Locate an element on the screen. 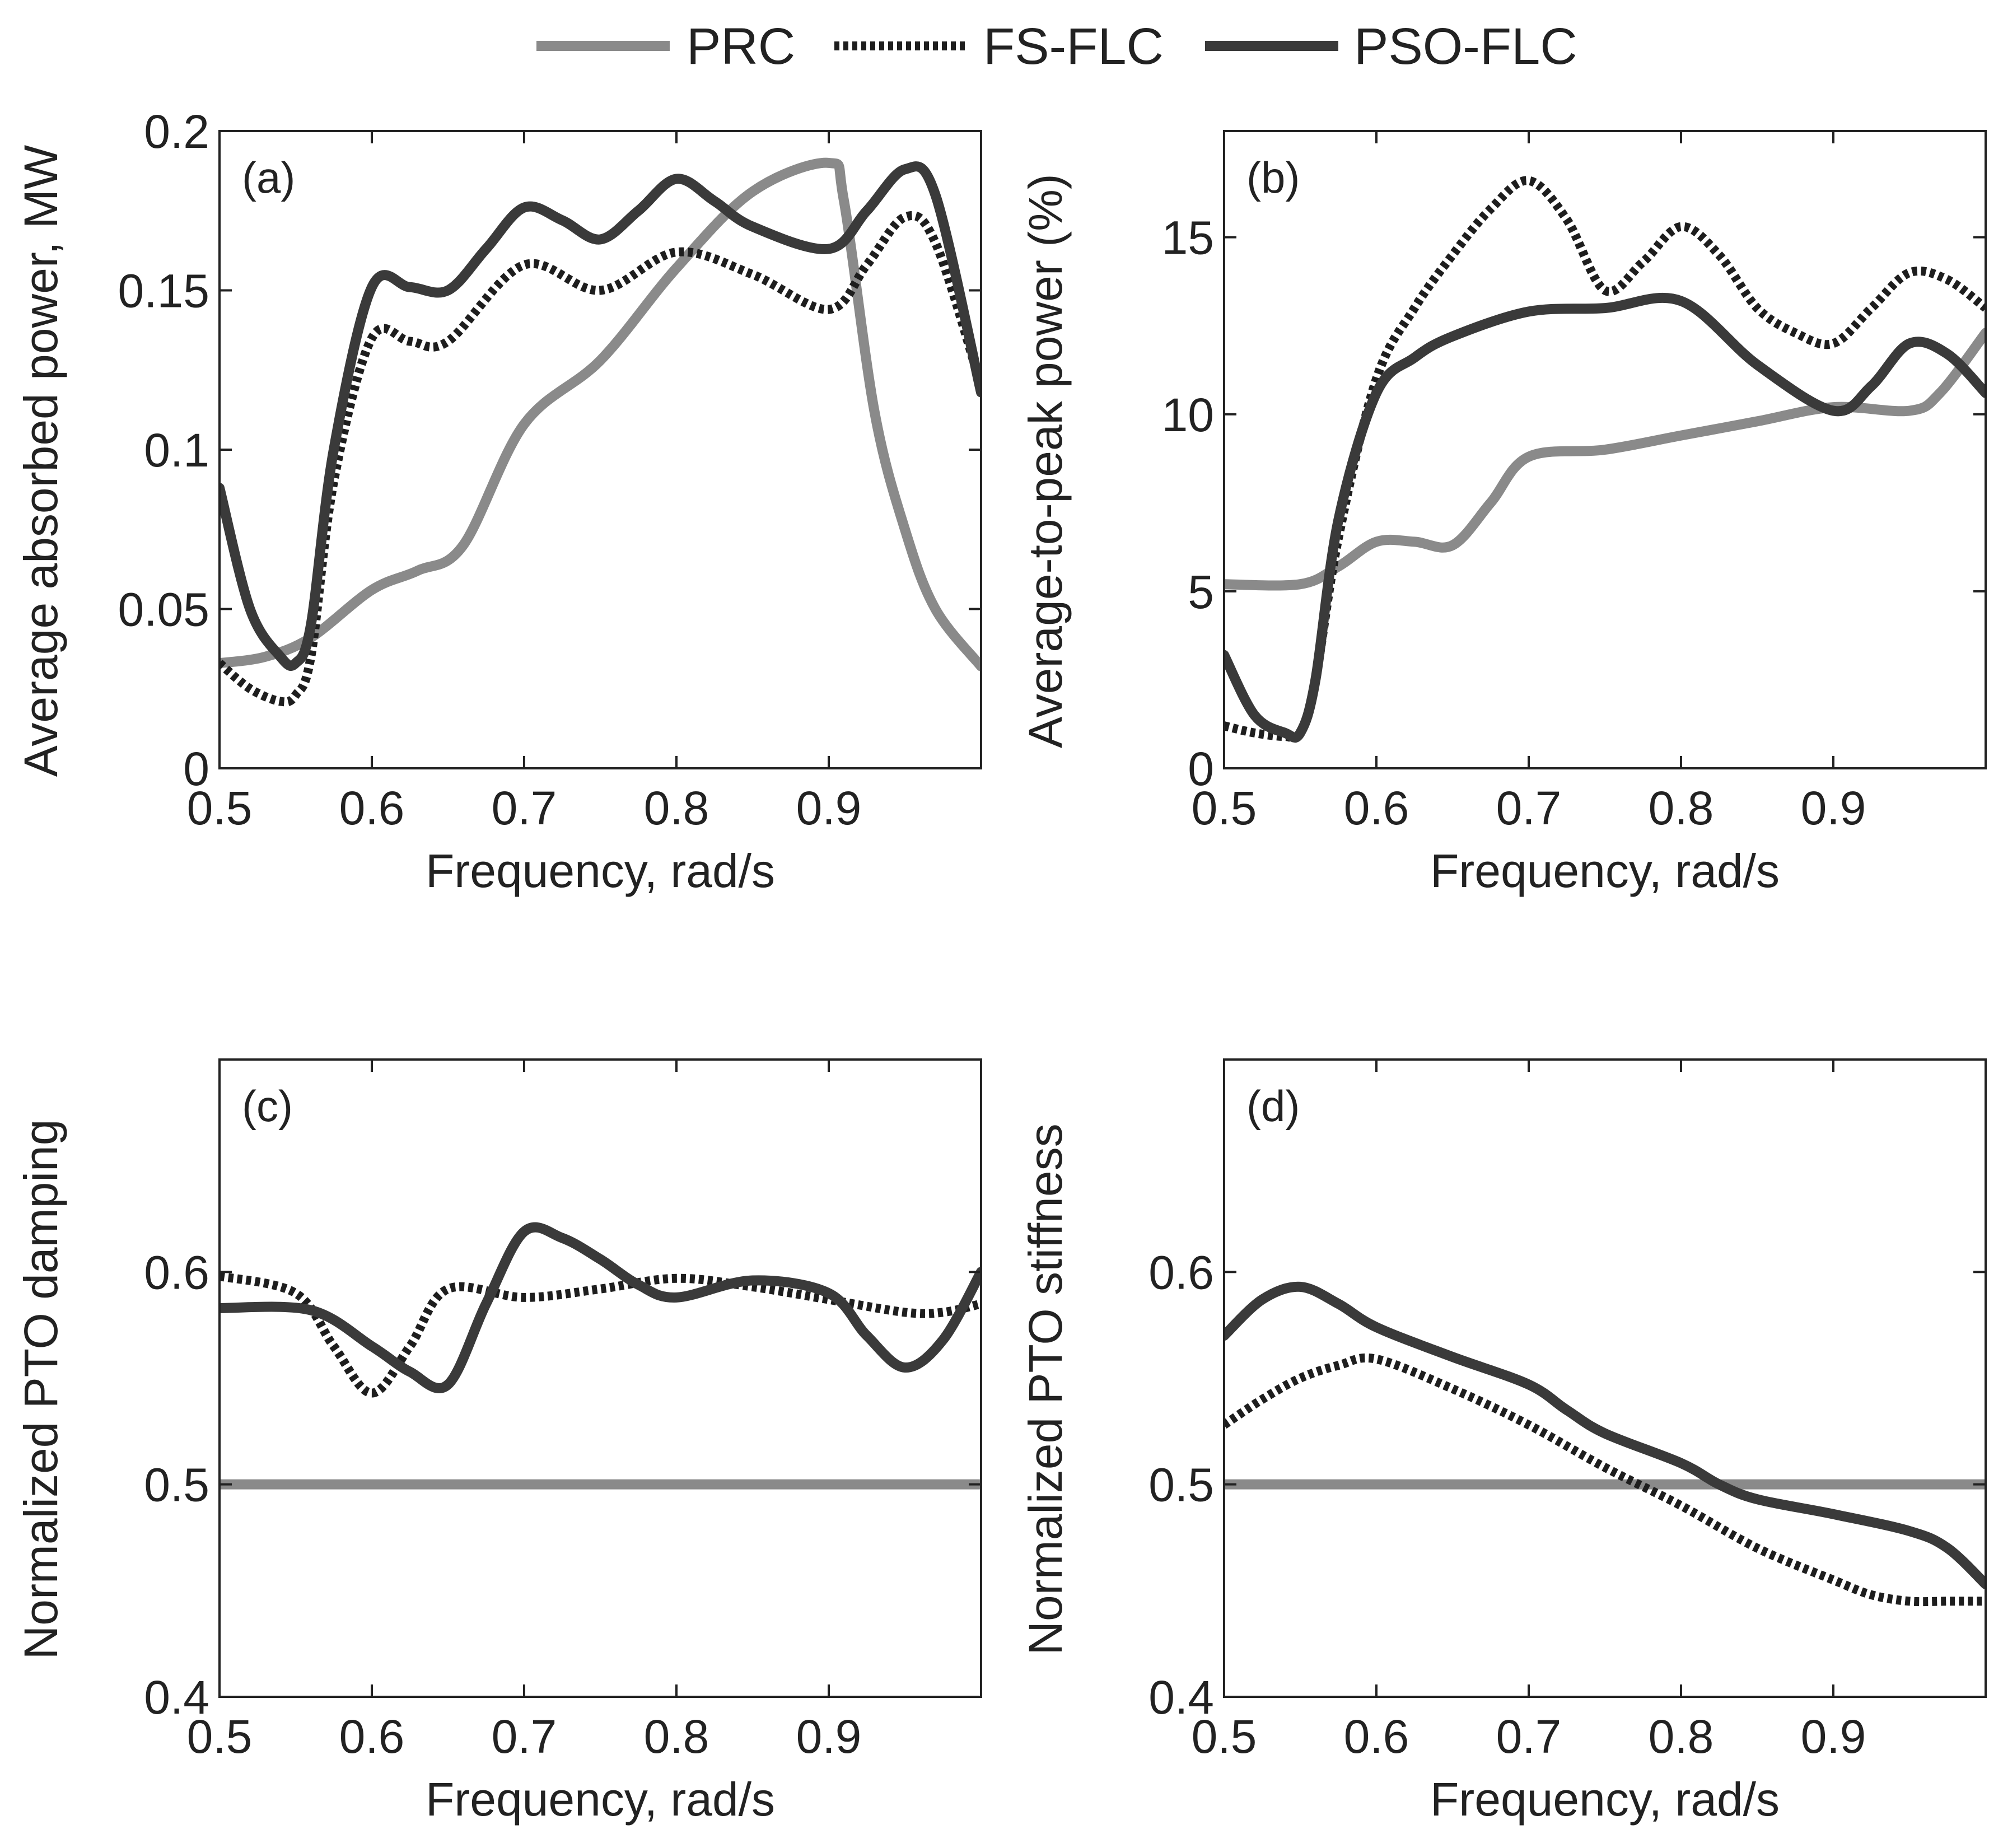 The width and height of the screenshot is (2003, 1848). y-tick-label: 0.15 is located at coordinates (164, 292).